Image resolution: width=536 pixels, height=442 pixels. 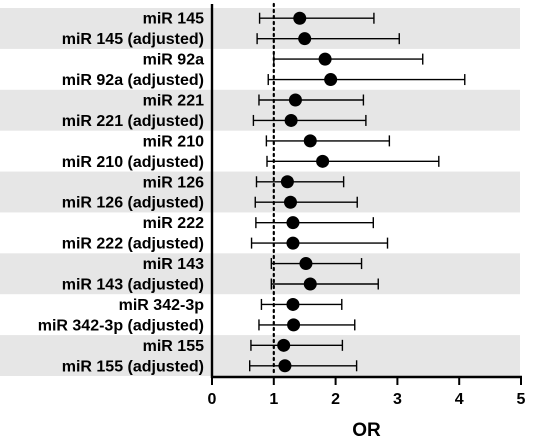 What do you see at coordinates (133, 203) in the screenshot?
I see `category-label: miR 126 (adjusted)` at bounding box center [133, 203].